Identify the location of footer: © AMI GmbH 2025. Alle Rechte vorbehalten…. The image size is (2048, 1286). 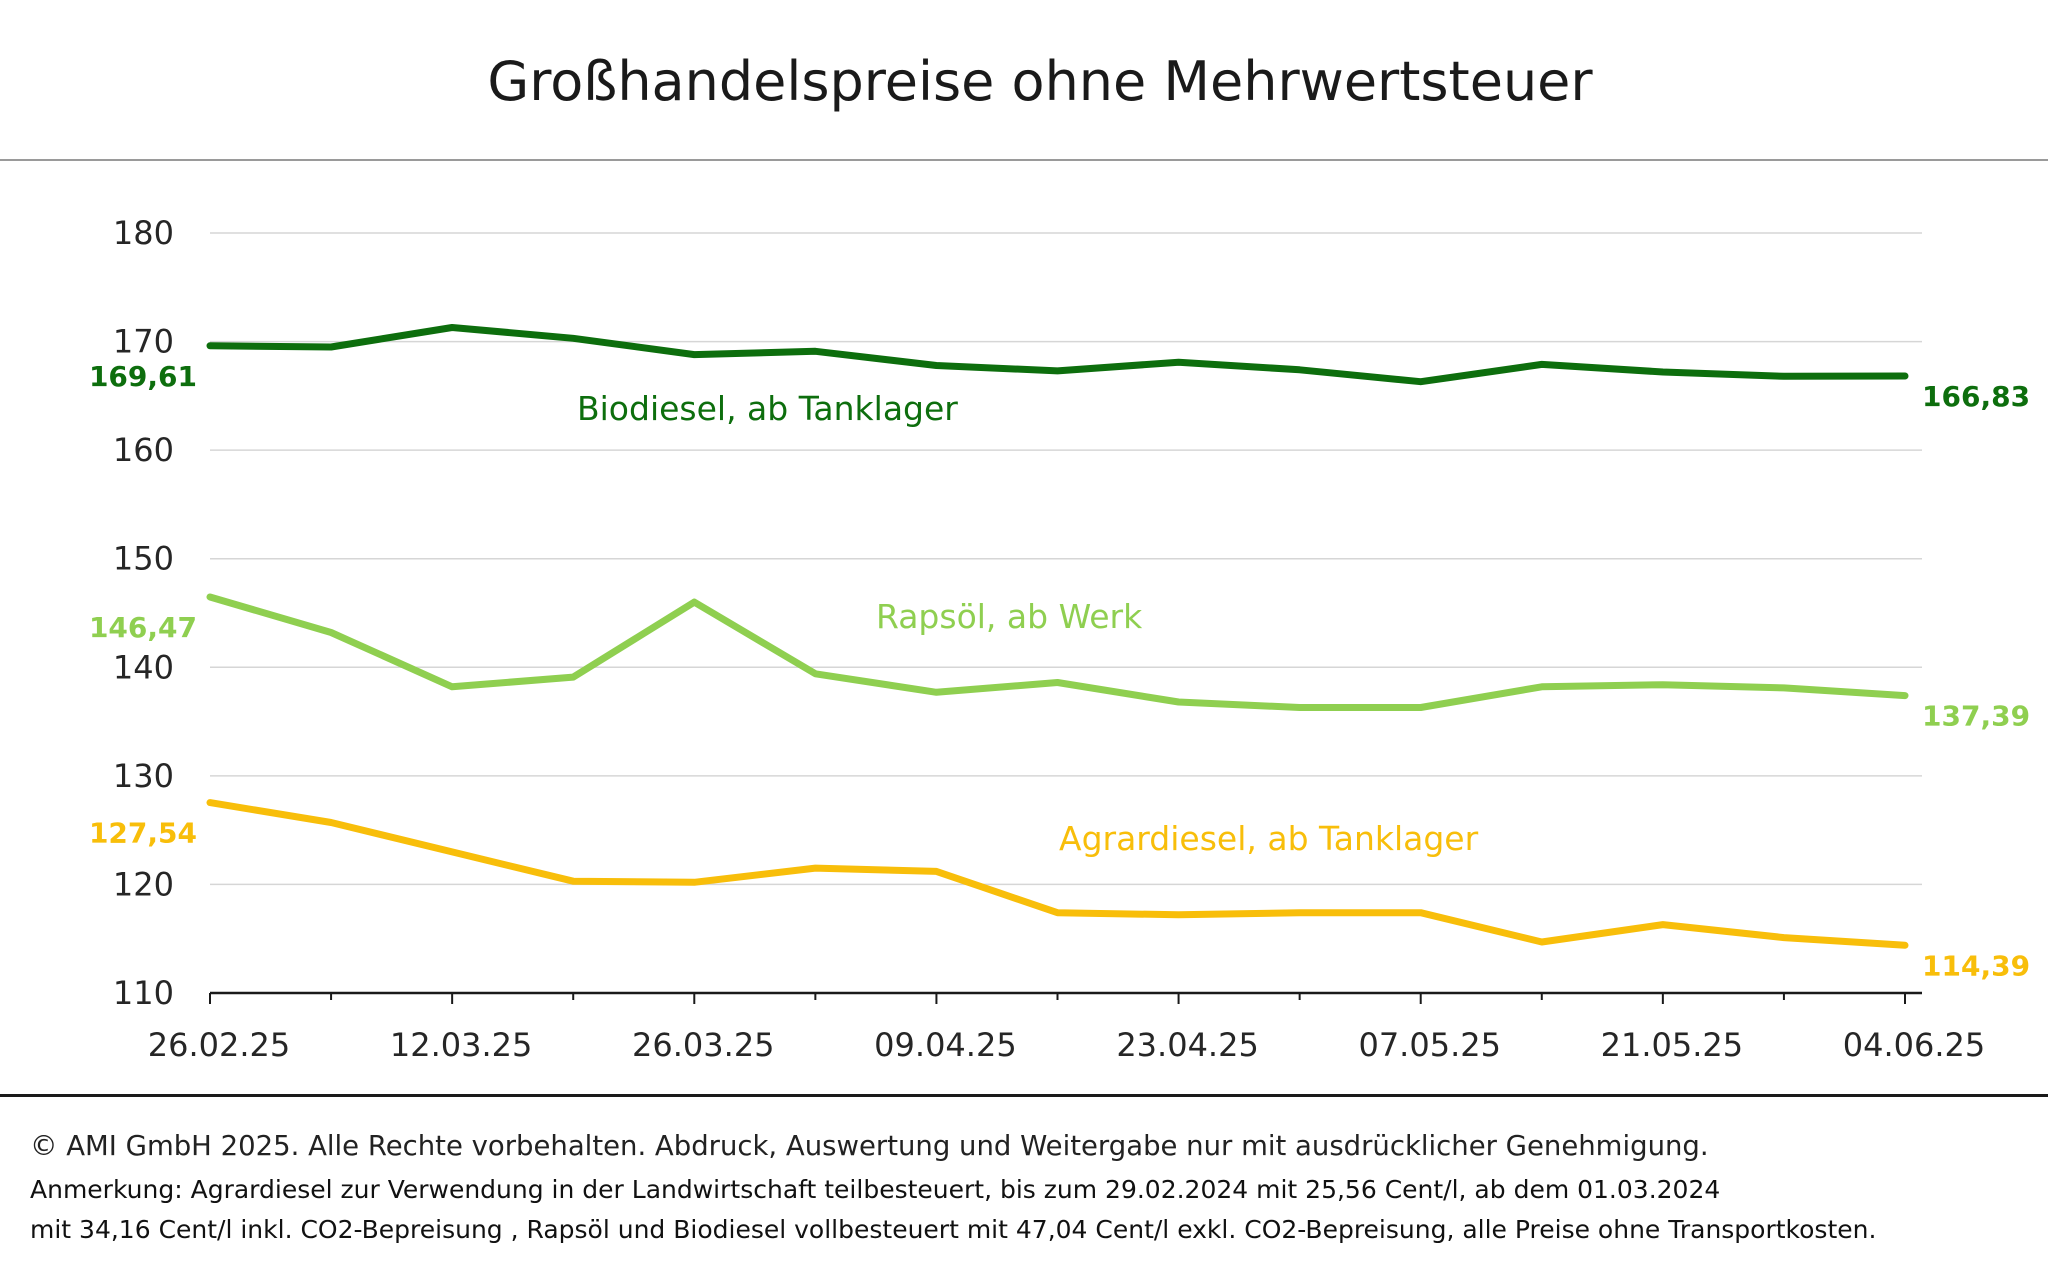
(1035, 1190).